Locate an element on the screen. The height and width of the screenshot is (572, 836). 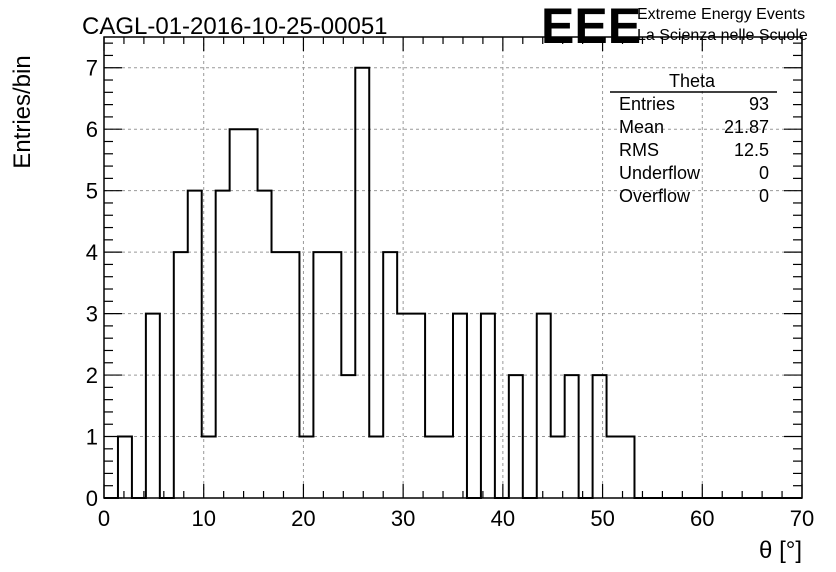
x-tick-label-5: 50 is located at coordinates (602, 518).